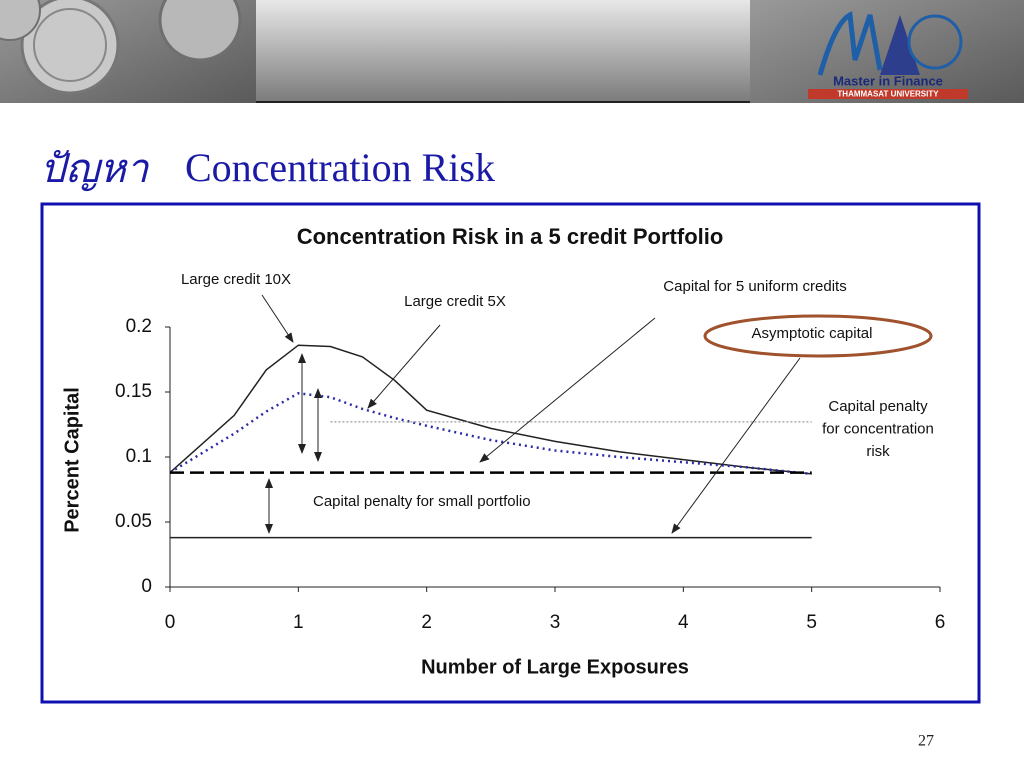 This screenshot has height=773, width=1024. I want to click on x-tick-label: 6, so click(940, 622).